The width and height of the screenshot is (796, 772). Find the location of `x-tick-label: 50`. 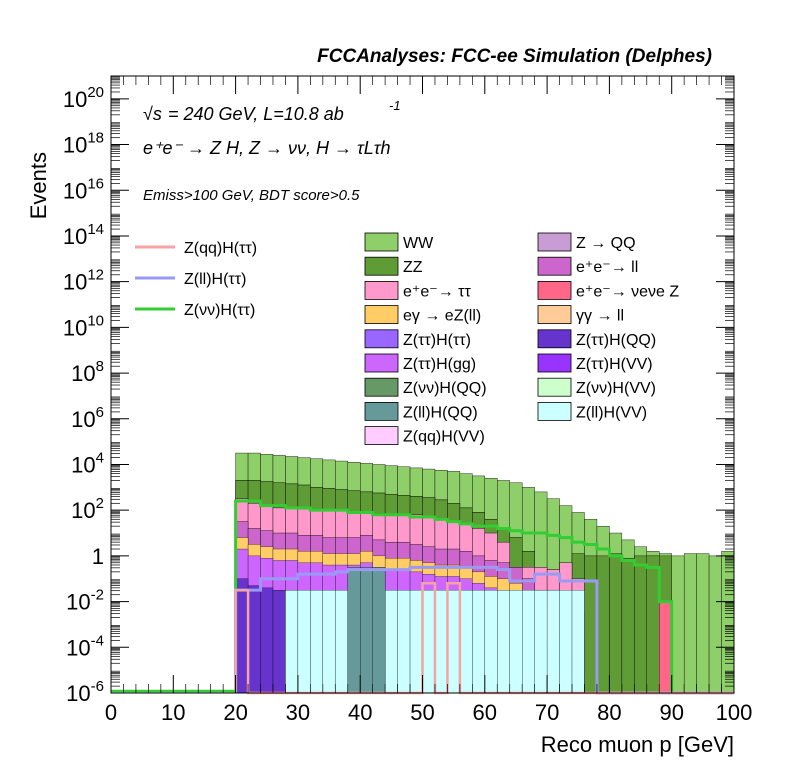

x-tick-label: 50 is located at coordinates (422, 712).